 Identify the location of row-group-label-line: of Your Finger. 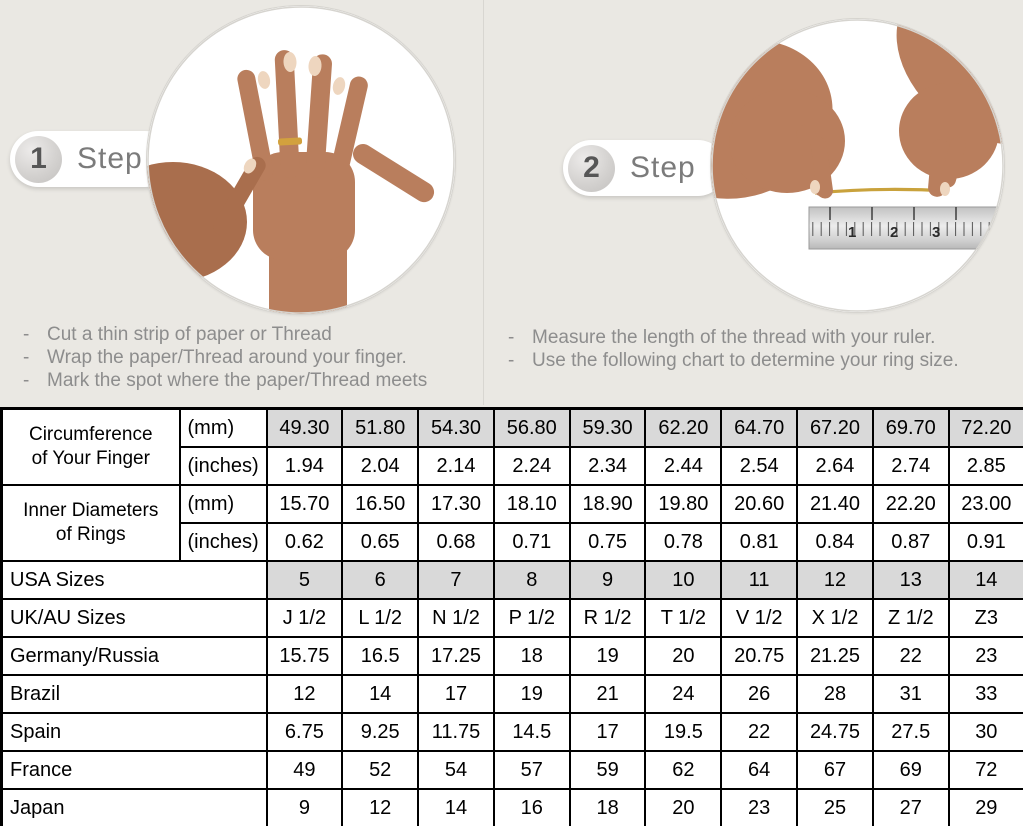
(90, 458).